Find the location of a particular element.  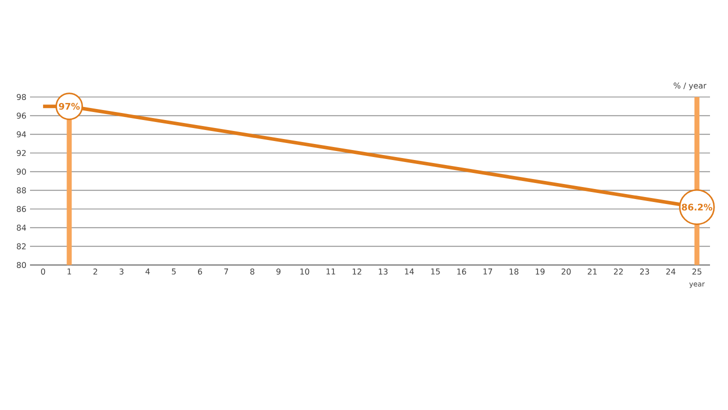

x-tick-label: 20 is located at coordinates (566, 271).